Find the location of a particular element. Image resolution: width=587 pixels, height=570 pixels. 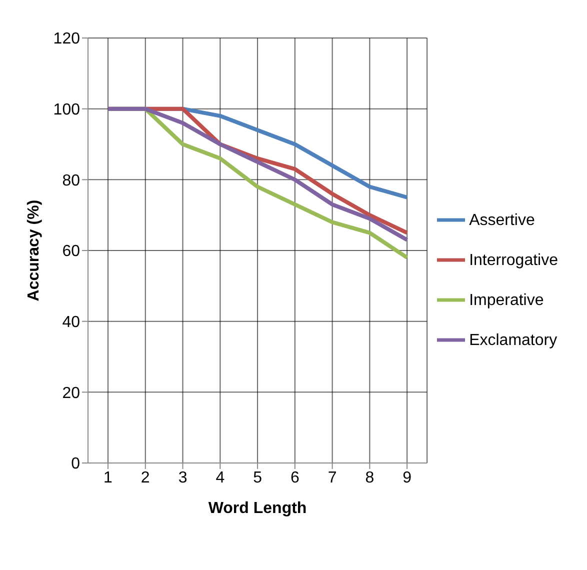

x-tick-label: 9 is located at coordinates (407, 477).